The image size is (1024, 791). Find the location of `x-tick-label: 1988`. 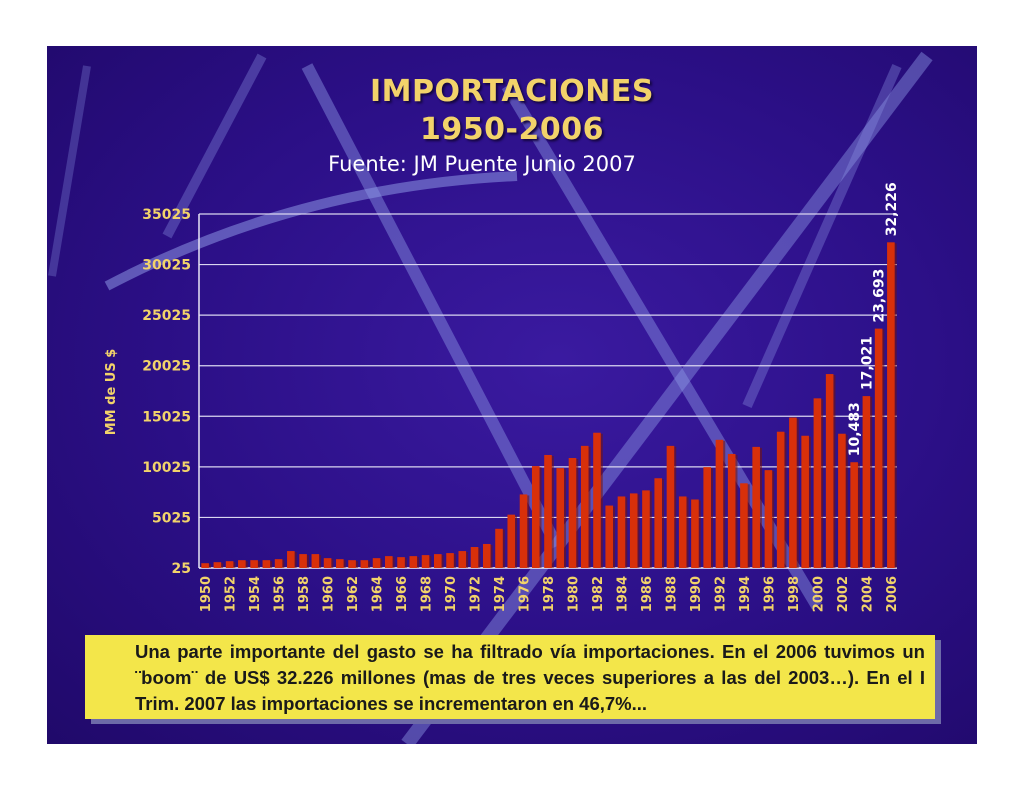

x-tick-label: 1988 is located at coordinates (671, 594).